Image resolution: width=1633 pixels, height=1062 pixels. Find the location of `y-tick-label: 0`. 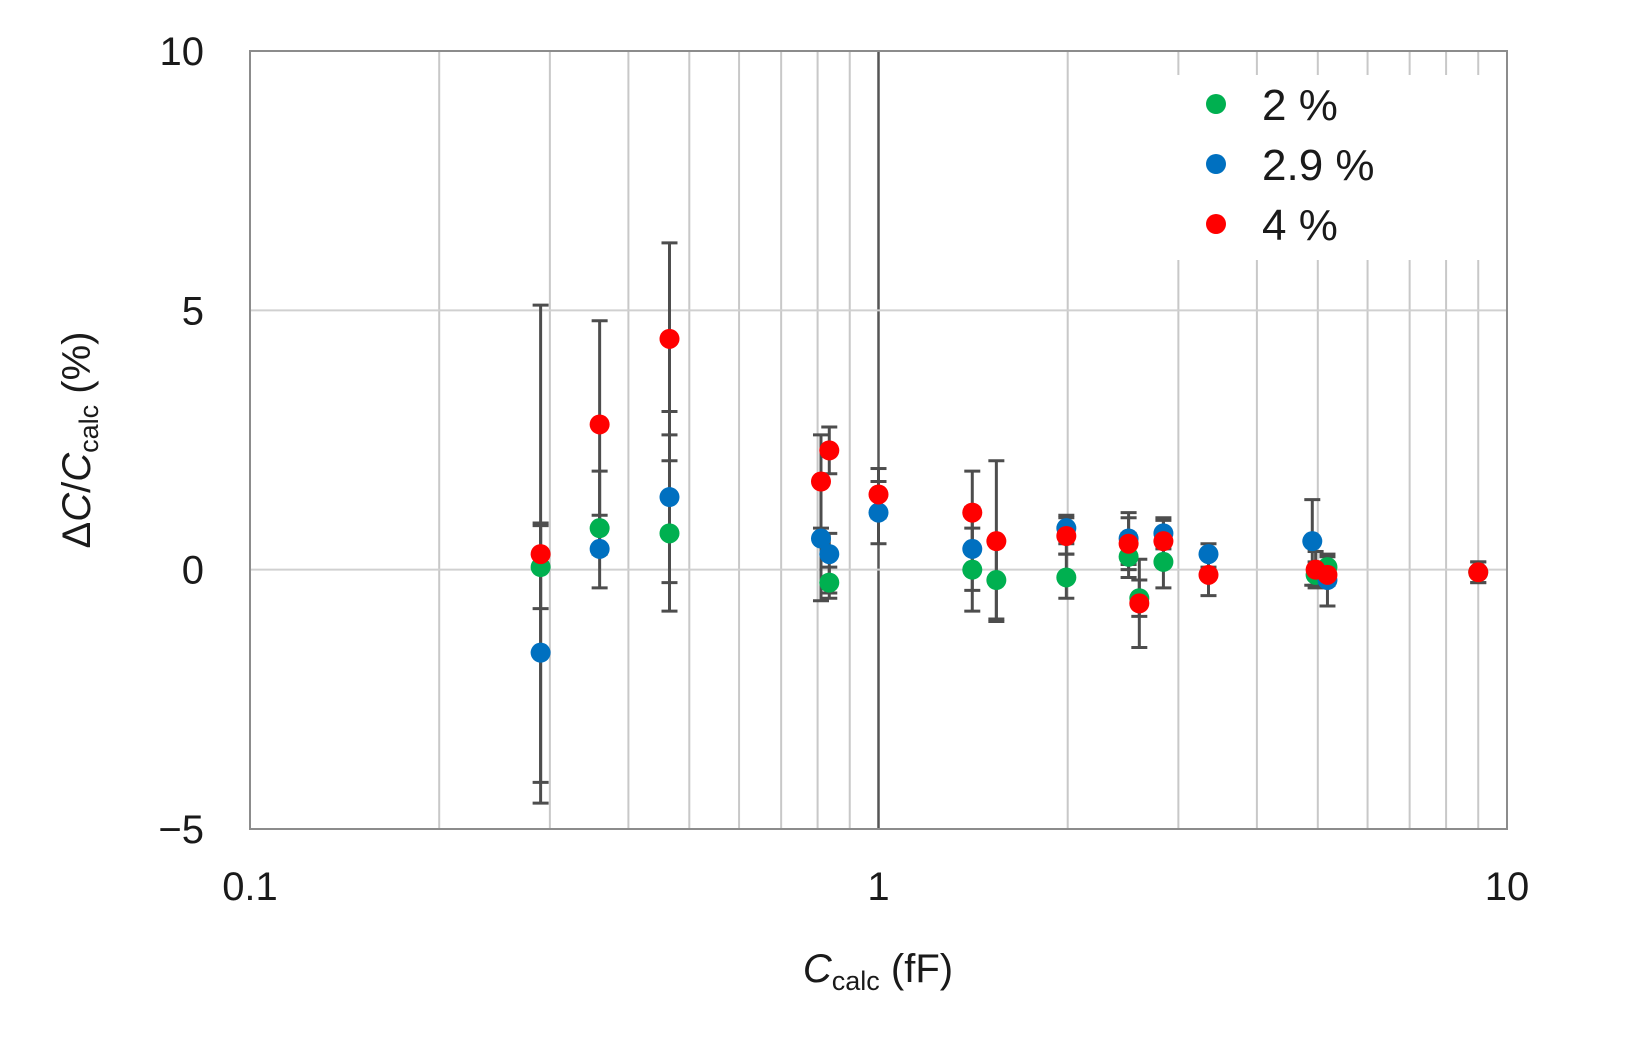

y-tick-label: 0 is located at coordinates (193, 571).